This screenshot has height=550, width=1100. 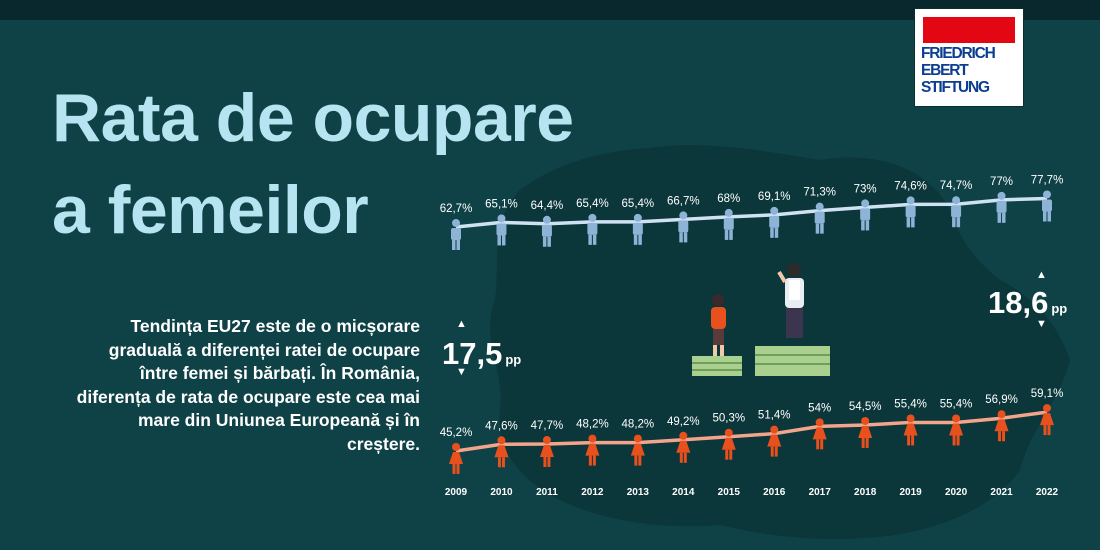 I want to click on data-label: 54%, so click(x=819, y=408).